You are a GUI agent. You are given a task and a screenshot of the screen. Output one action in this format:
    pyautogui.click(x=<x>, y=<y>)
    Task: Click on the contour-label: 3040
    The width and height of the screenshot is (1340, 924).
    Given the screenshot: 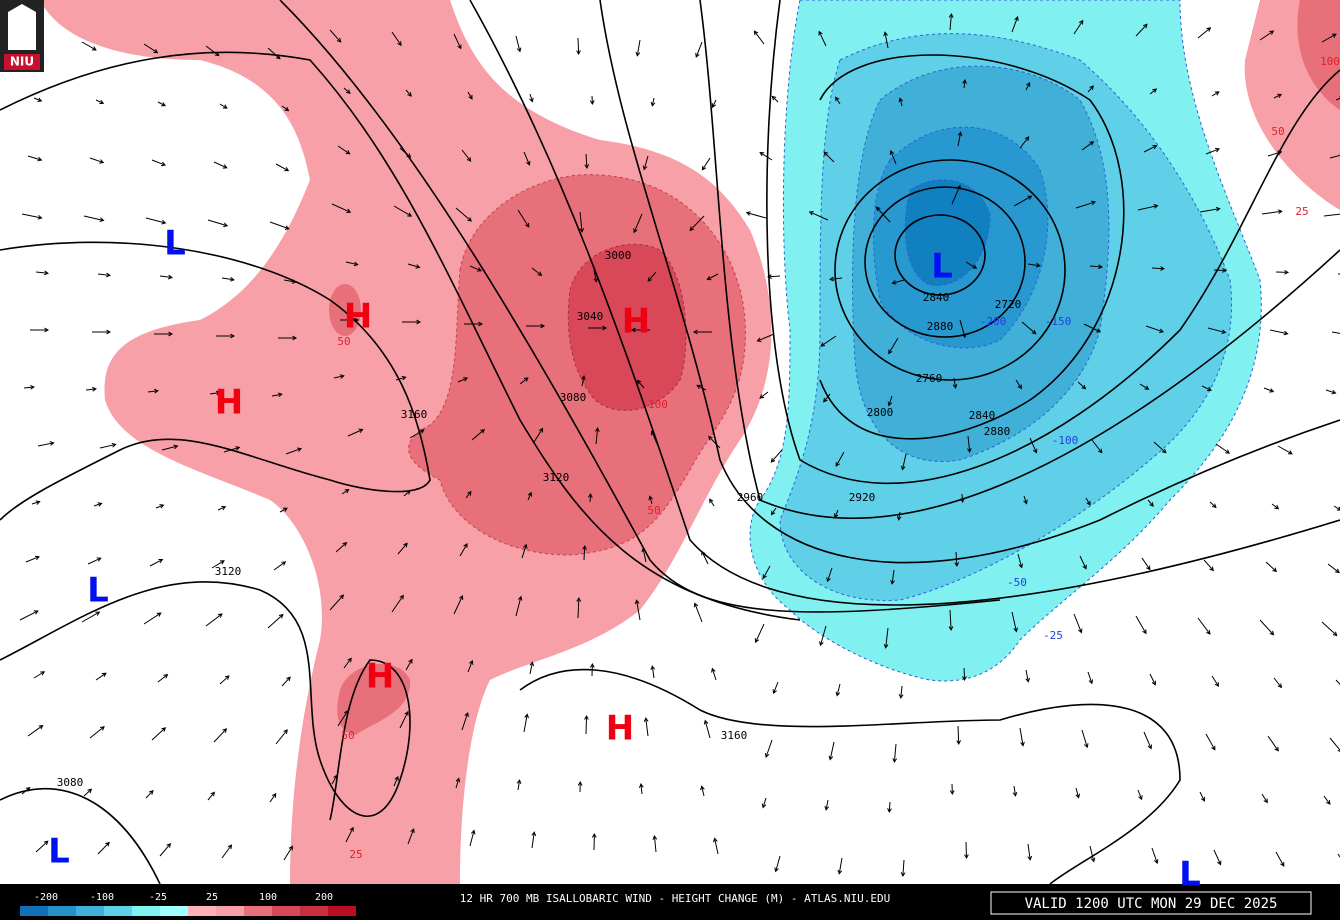 What is the action you would take?
    pyautogui.click(x=590, y=316)
    